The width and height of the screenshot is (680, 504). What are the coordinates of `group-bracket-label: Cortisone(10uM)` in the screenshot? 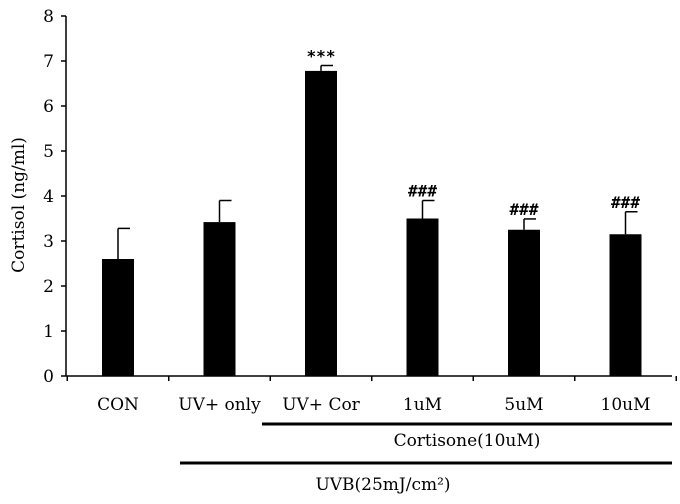 It's located at (467, 441).